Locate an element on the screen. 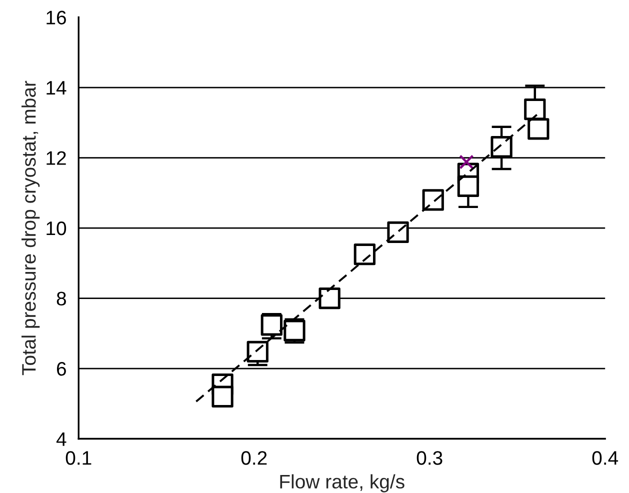  y-tick-label: 12 is located at coordinates (56, 158).